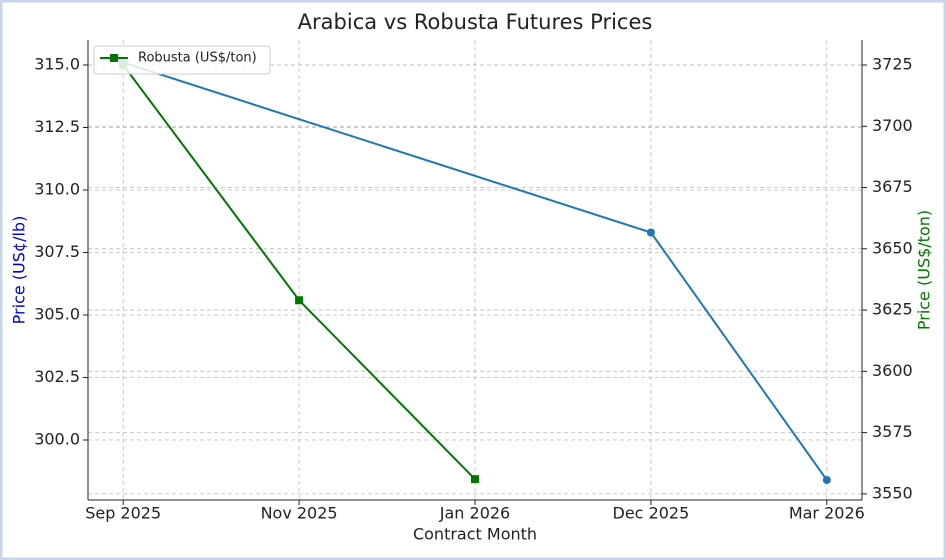 Image resolution: width=946 pixels, height=560 pixels. What do you see at coordinates (57, 439) in the screenshot?
I see `y-tick-label: 300.0` at bounding box center [57, 439].